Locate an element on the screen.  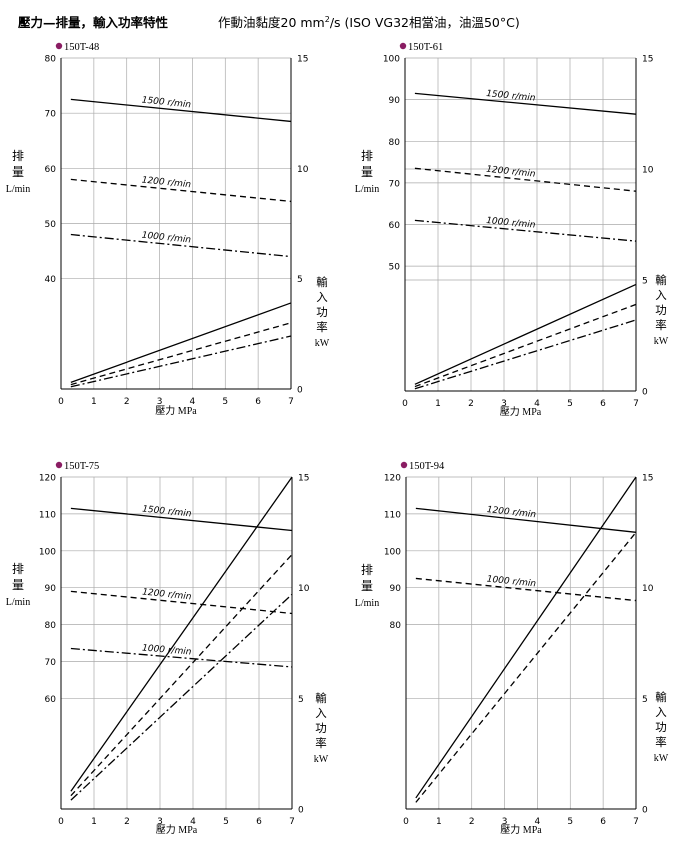
oil-viscosity-superscript: 2 is located at coordinates (327, 19).